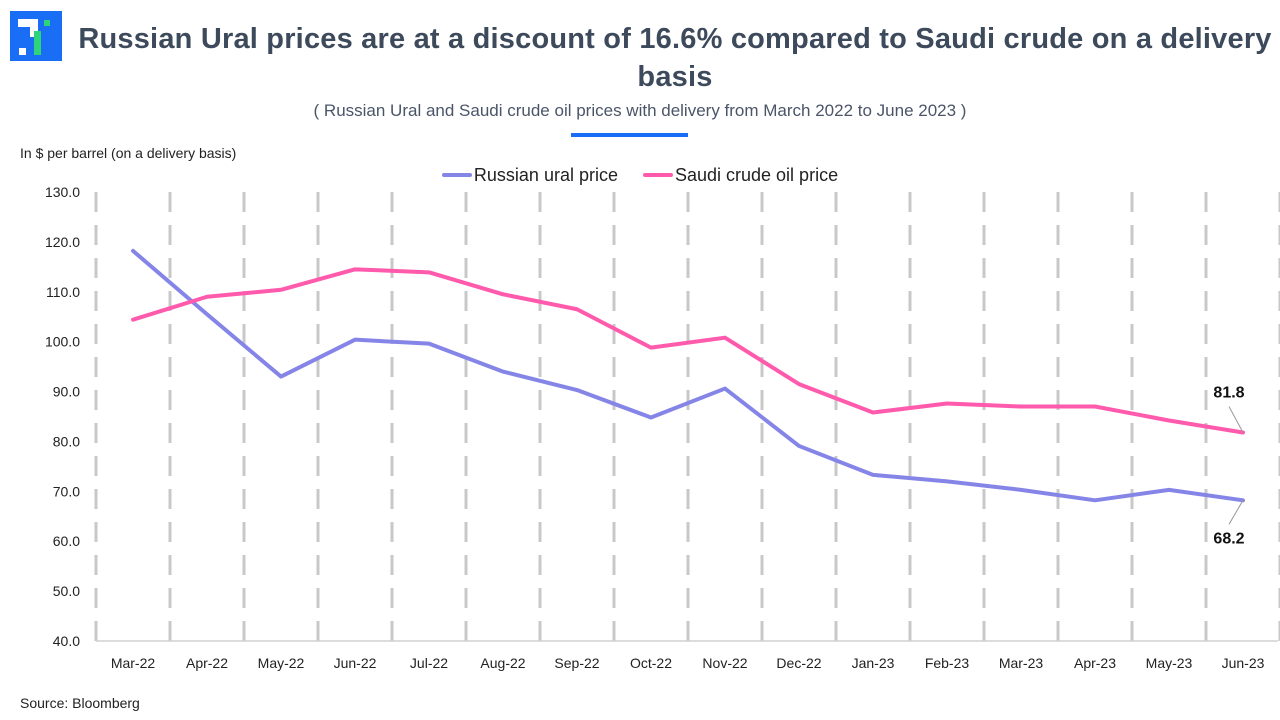  Describe the element at coordinates (66, 392) in the screenshot. I see `y-tick-label: 90.0` at that location.